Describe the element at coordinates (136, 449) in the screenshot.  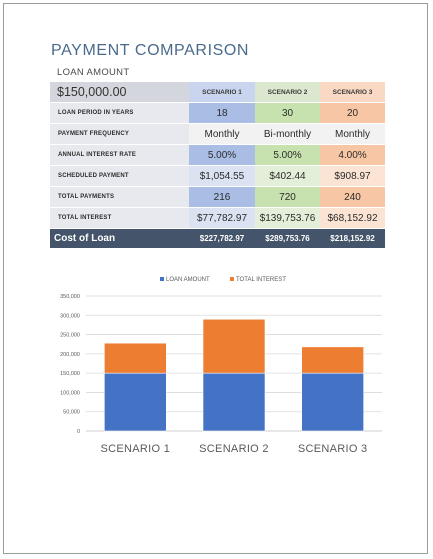
I see `x-category-label: SCENARIO 1` at that location.